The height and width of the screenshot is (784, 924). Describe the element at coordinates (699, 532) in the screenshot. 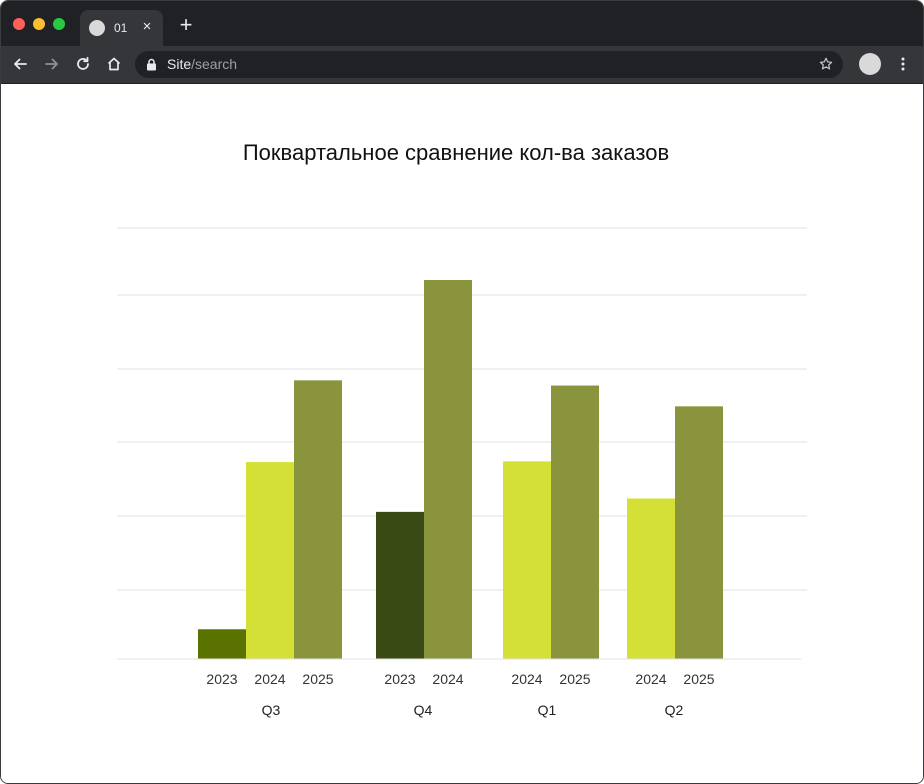

I see `bar-q2-2025` at that location.